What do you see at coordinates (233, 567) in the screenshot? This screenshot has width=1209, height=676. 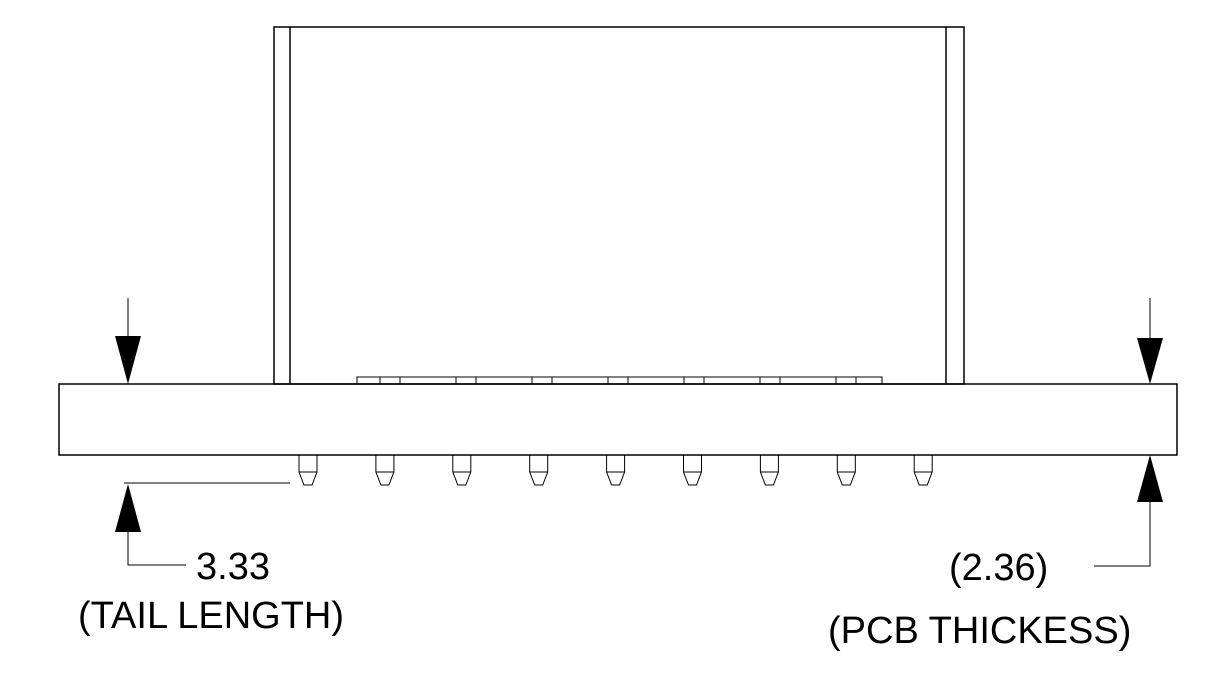 I see `tail-length-value: 3.33` at bounding box center [233, 567].